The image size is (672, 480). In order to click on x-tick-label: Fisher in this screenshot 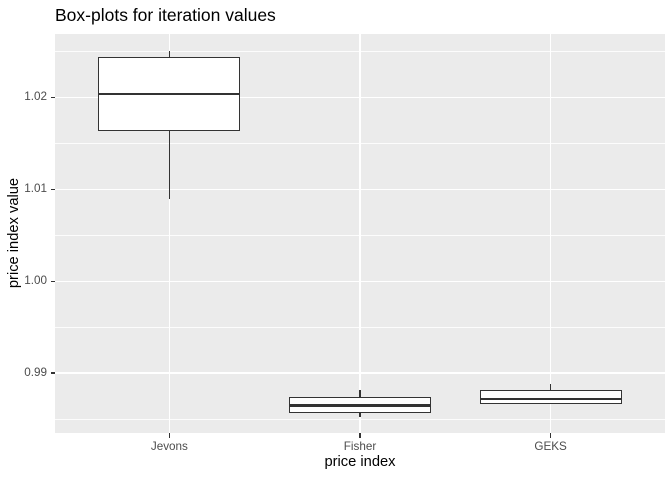, I will do `click(360, 446)`.